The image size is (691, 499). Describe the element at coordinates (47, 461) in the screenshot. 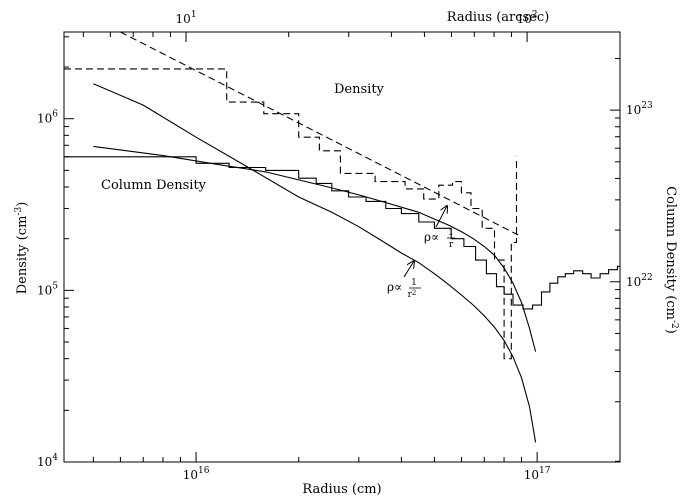

I see `y-tick-label: 10⁴` at that location.